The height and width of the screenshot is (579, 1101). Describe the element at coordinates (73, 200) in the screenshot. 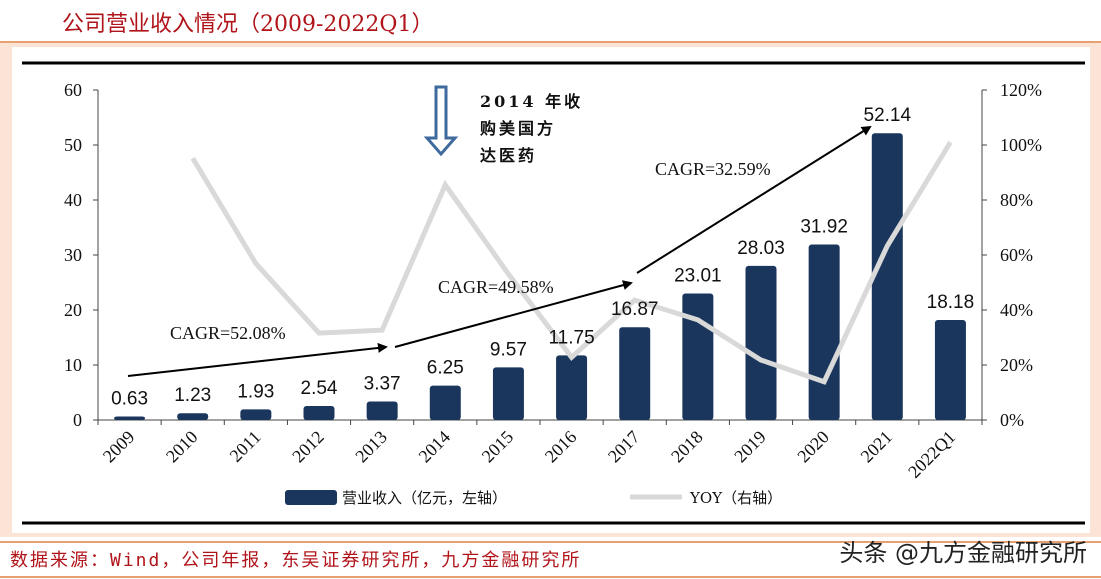

I see `left-tick-label: 40` at that location.